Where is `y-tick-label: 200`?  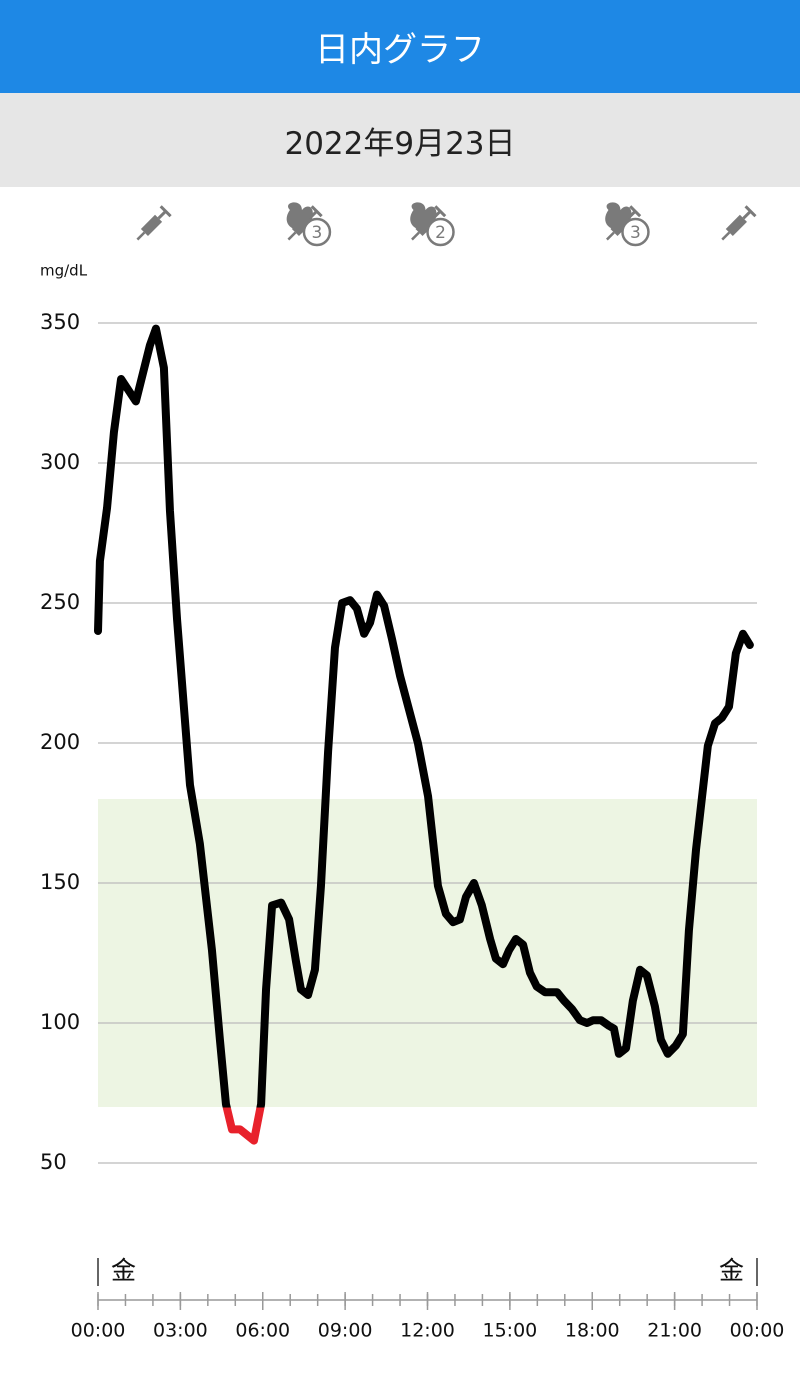 y-tick-label: 200 is located at coordinates (60, 742).